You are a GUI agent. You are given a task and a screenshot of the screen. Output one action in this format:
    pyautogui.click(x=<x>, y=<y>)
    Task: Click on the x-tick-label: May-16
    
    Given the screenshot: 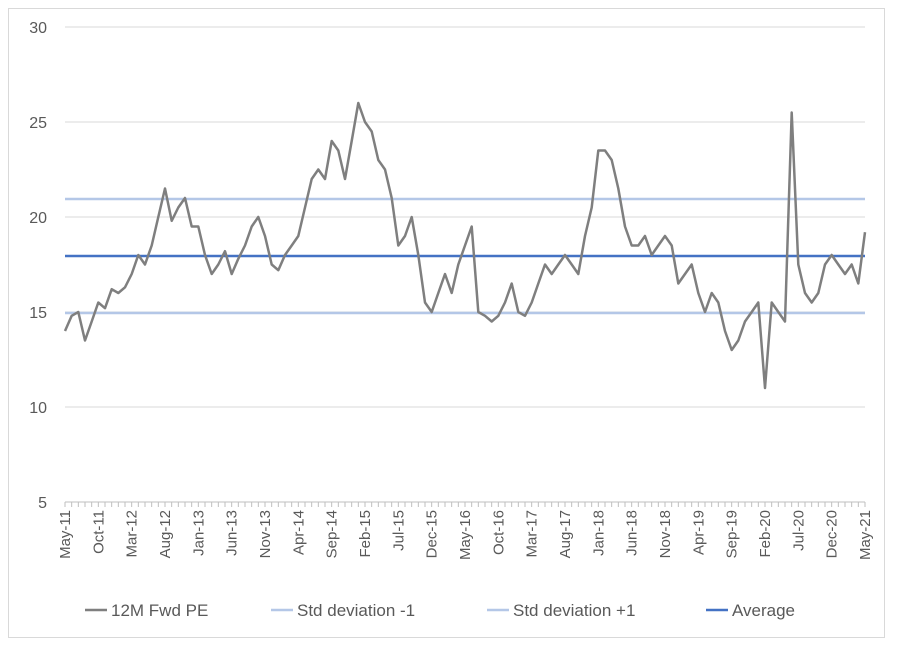 What is the action you would take?
    pyautogui.click(x=465, y=535)
    